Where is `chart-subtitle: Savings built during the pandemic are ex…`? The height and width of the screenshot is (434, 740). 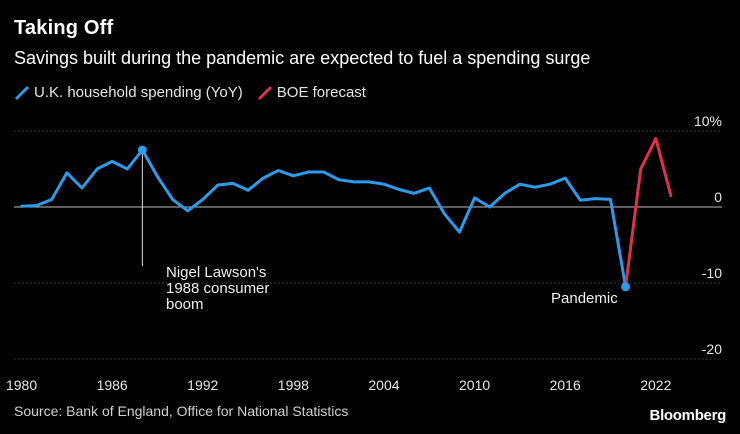 chart-subtitle: Savings built during the pandemic are ex… is located at coordinates (302, 58).